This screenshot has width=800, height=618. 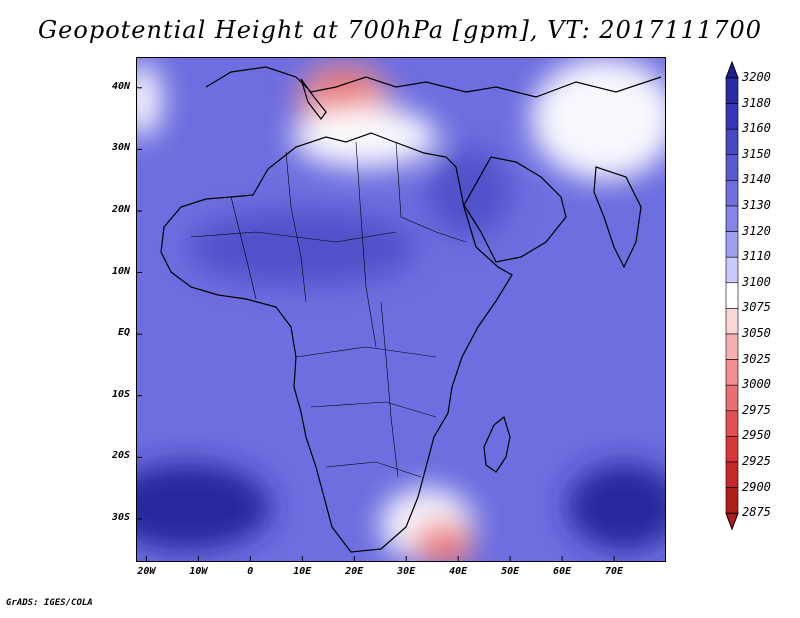 I want to click on latitude-label: 20S, so click(x=120, y=456).